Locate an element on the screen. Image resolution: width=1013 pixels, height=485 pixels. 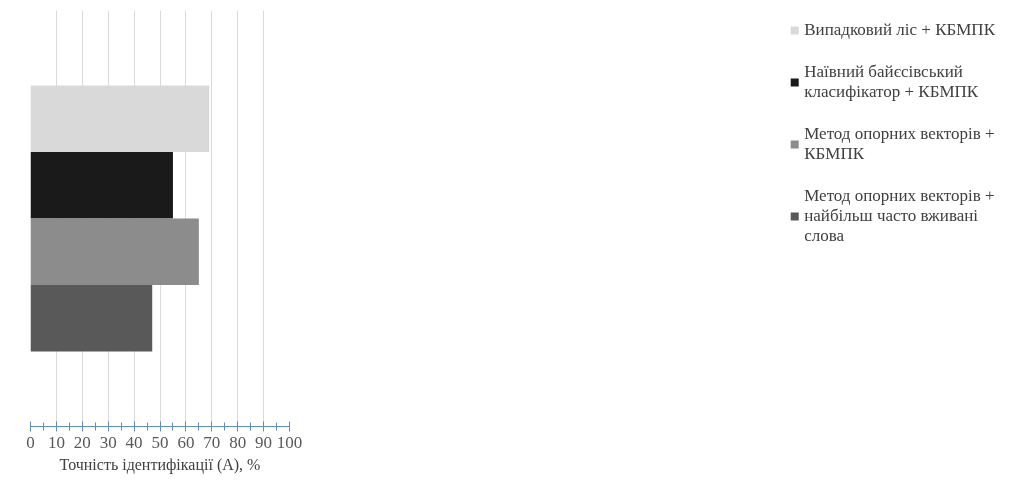
x-tick-label: 30 is located at coordinates (108, 442).